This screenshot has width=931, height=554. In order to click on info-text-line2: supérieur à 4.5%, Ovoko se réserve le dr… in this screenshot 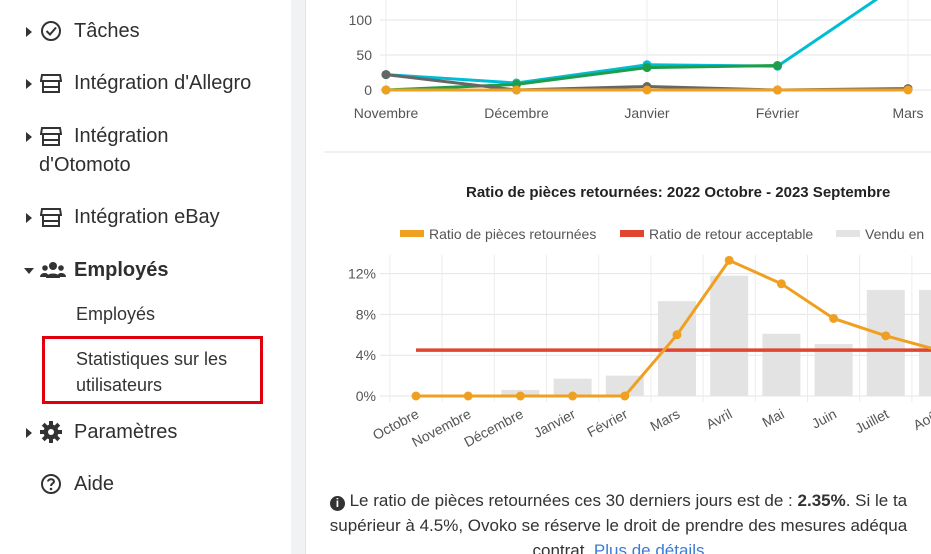, I will do `click(618, 525)`.